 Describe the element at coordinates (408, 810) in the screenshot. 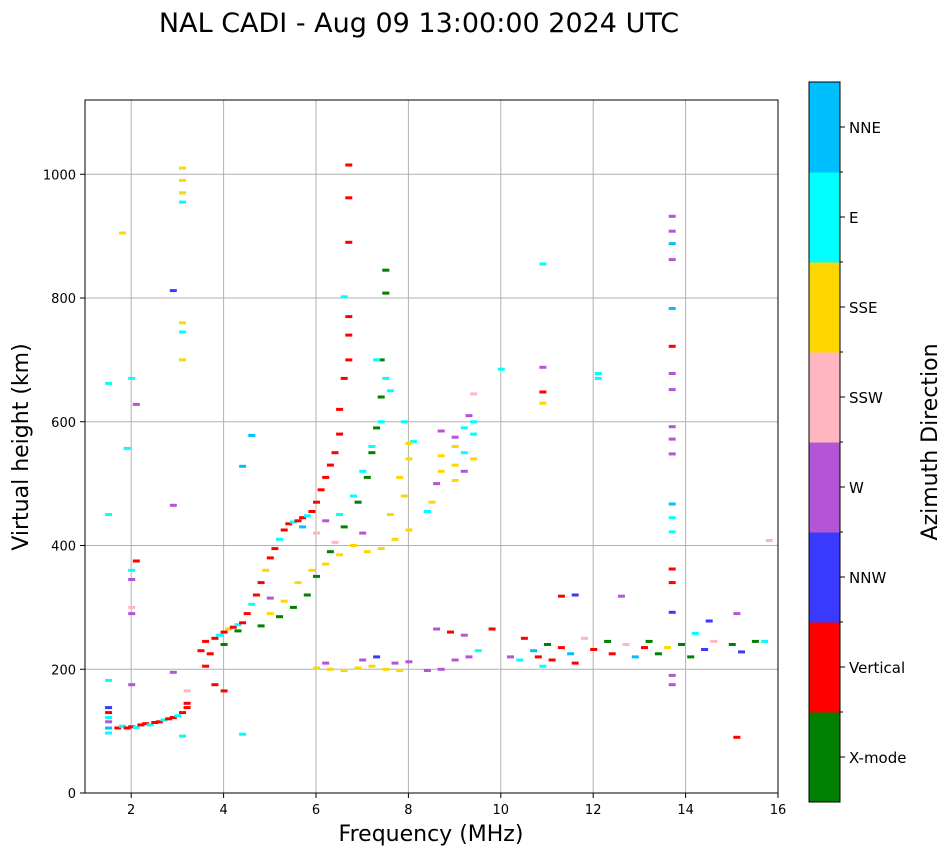

I see `x-tick-label: 8` at that location.